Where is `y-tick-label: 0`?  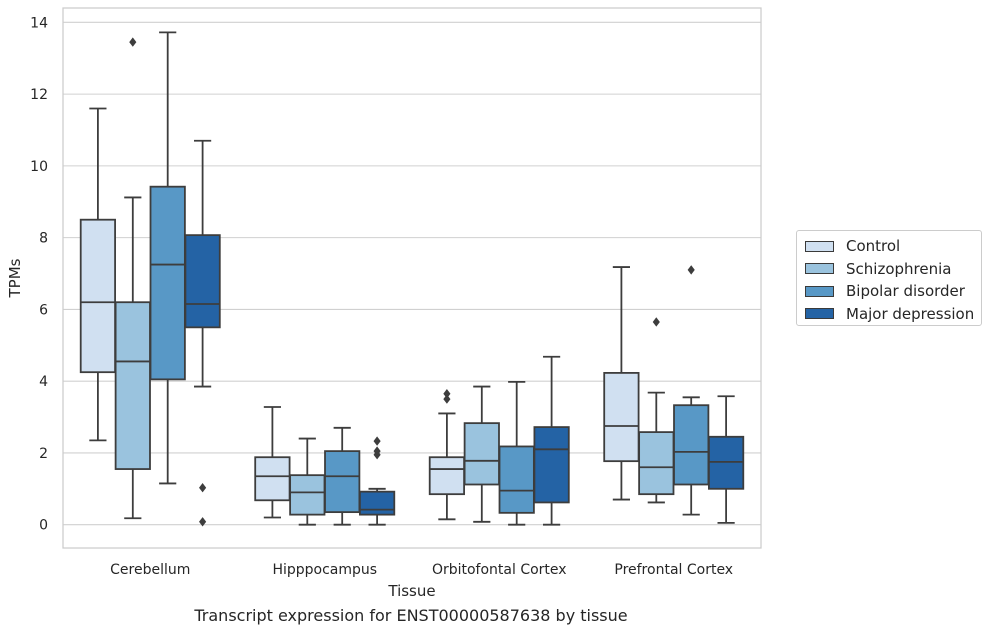 y-tick-label: 0 is located at coordinates (43, 526).